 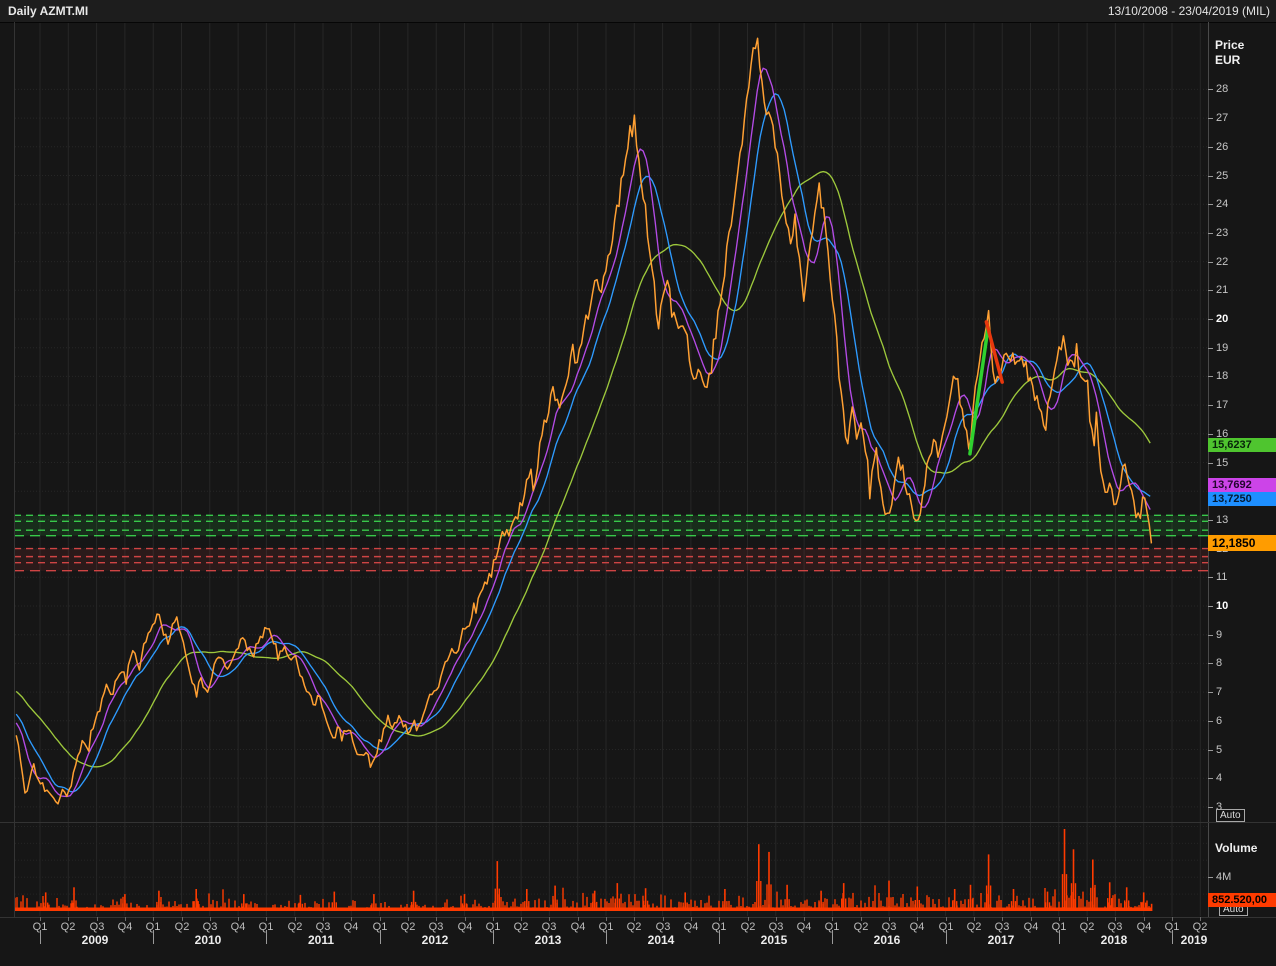 What do you see at coordinates (1194, 940) in the screenshot?
I see `year-label: 2019` at bounding box center [1194, 940].